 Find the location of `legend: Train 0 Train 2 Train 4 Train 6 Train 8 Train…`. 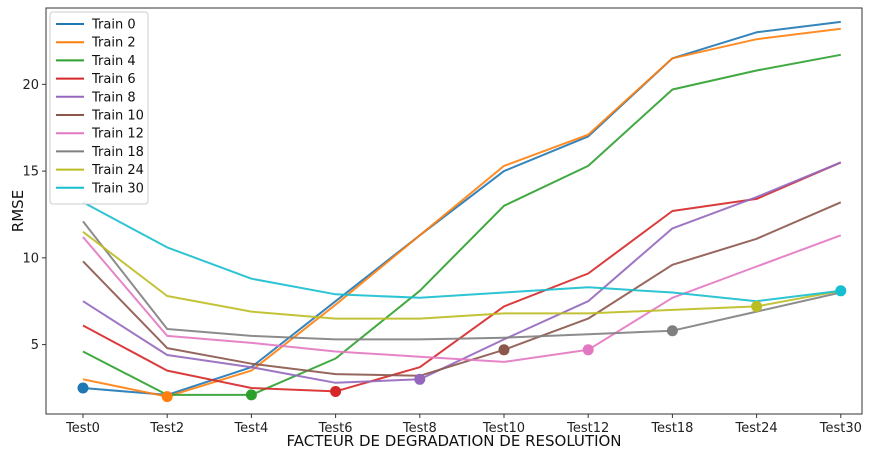

legend: Train 0 Train 2 Train 4 Train 6 Train 8 Train… is located at coordinates (99, 108).